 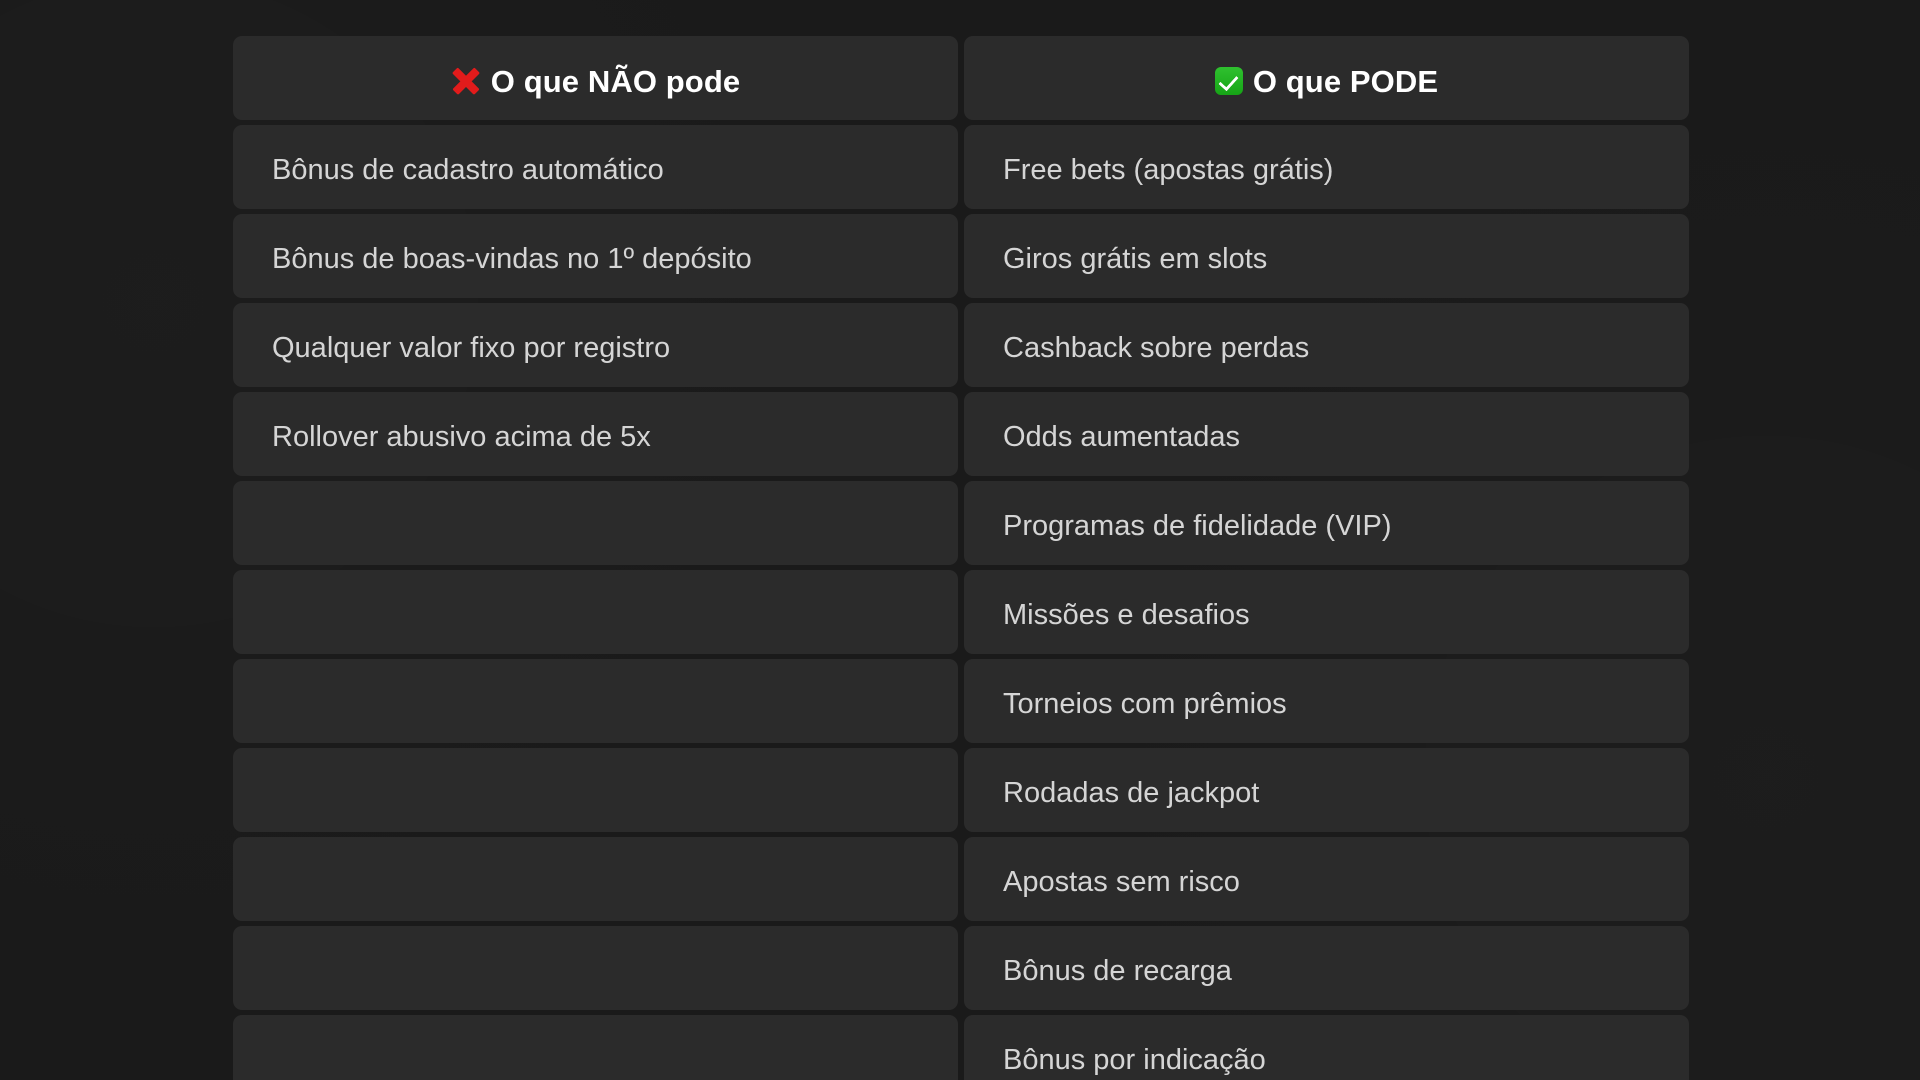 What do you see at coordinates (1121, 881) in the screenshot?
I see `row-label: Apostas sem risco` at bounding box center [1121, 881].